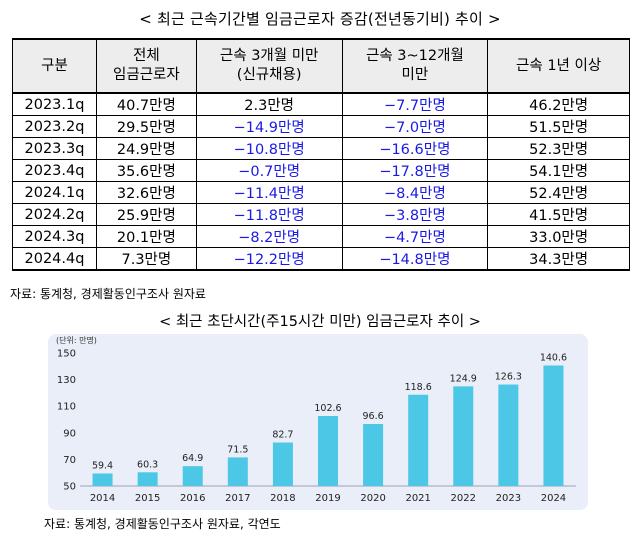  Describe the element at coordinates (146, 214) in the screenshot. I see `cell-total: 25.9만명` at that location.